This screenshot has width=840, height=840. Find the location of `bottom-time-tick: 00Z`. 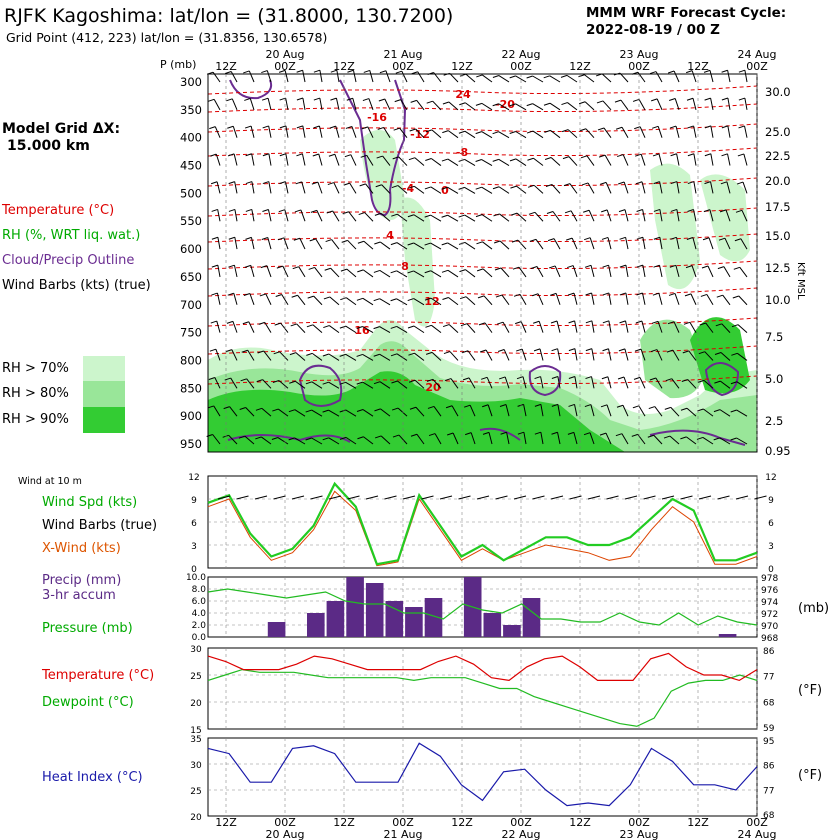

bottom-time-tick: 00Z is located at coordinates (757, 822).